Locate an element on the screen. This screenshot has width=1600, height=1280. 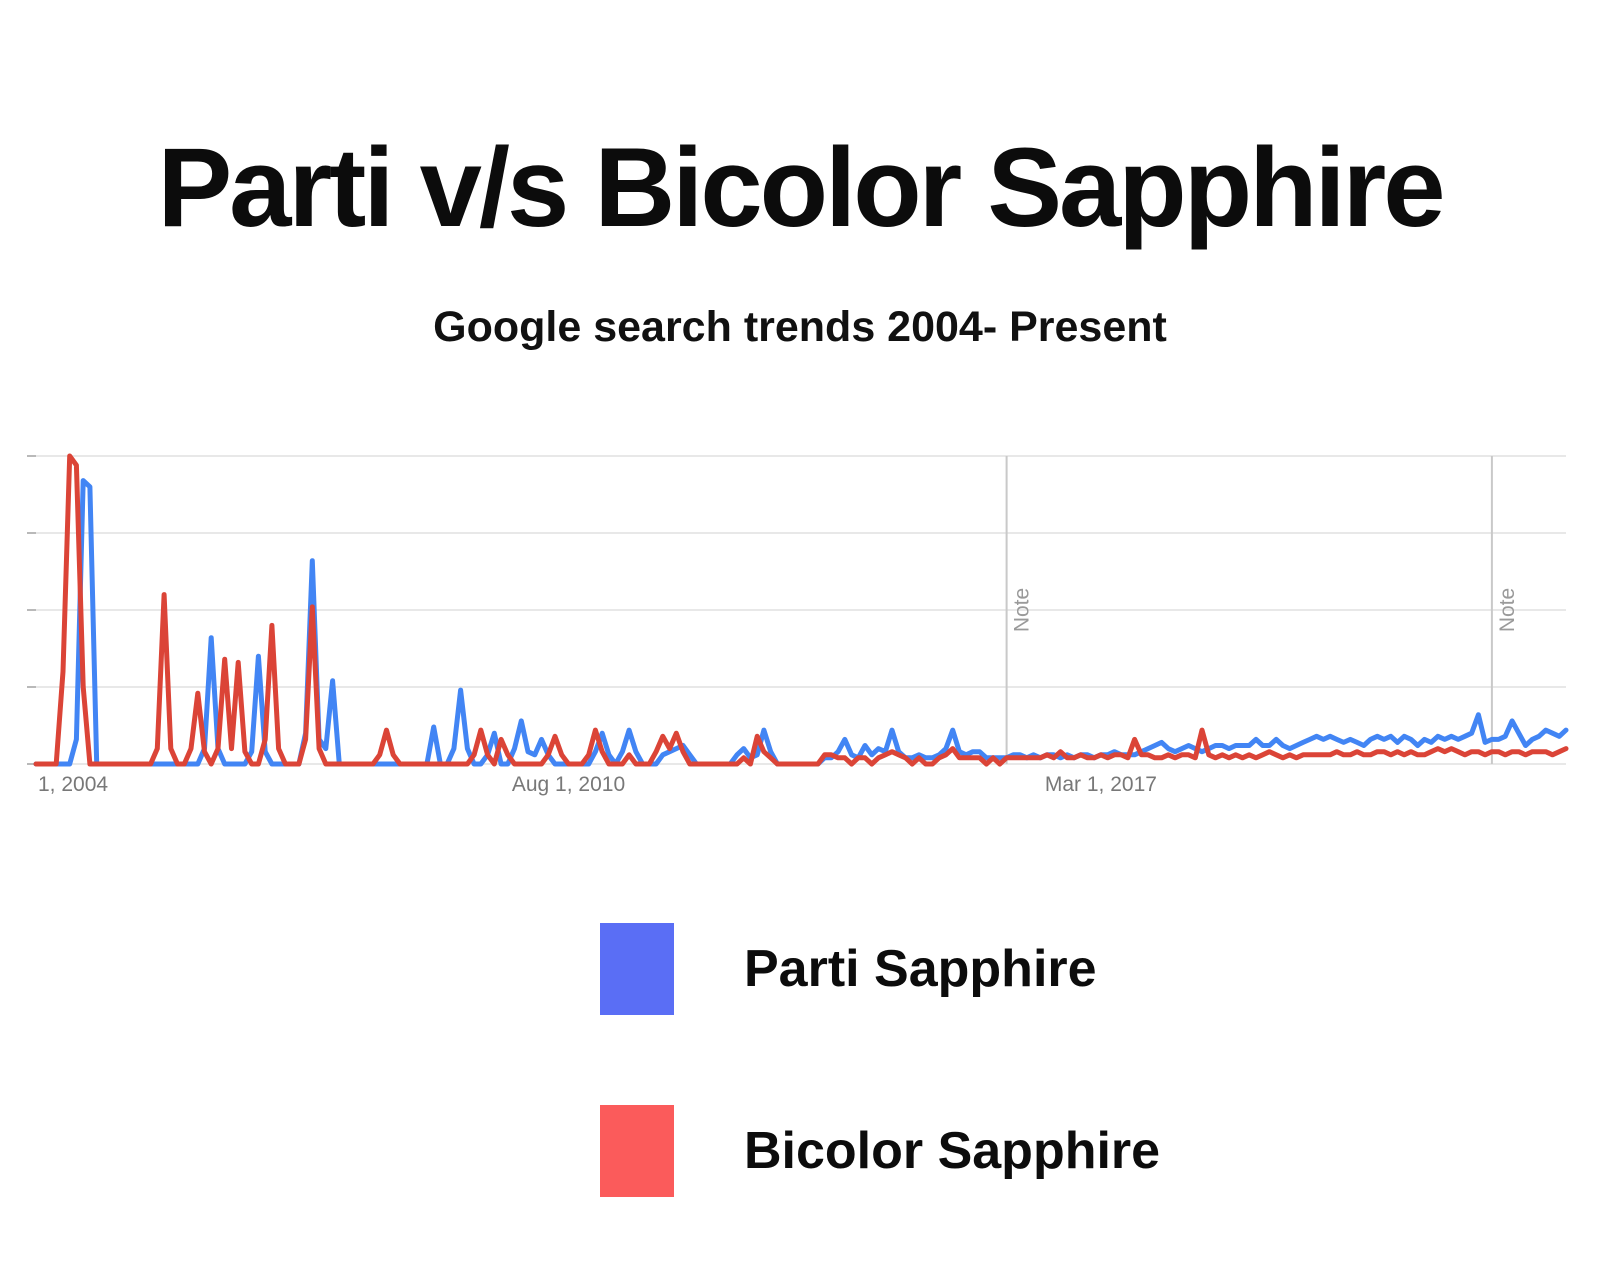
x-axis-label: 1, 2004 is located at coordinates (73, 784).